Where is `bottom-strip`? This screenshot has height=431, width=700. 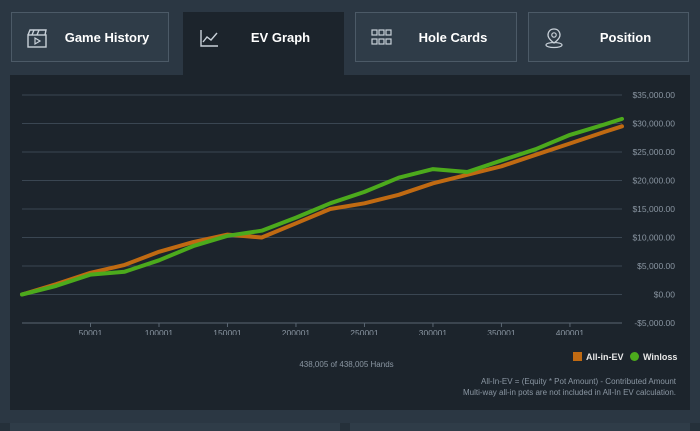
bottom-strip is located at coordinates (350, 427).